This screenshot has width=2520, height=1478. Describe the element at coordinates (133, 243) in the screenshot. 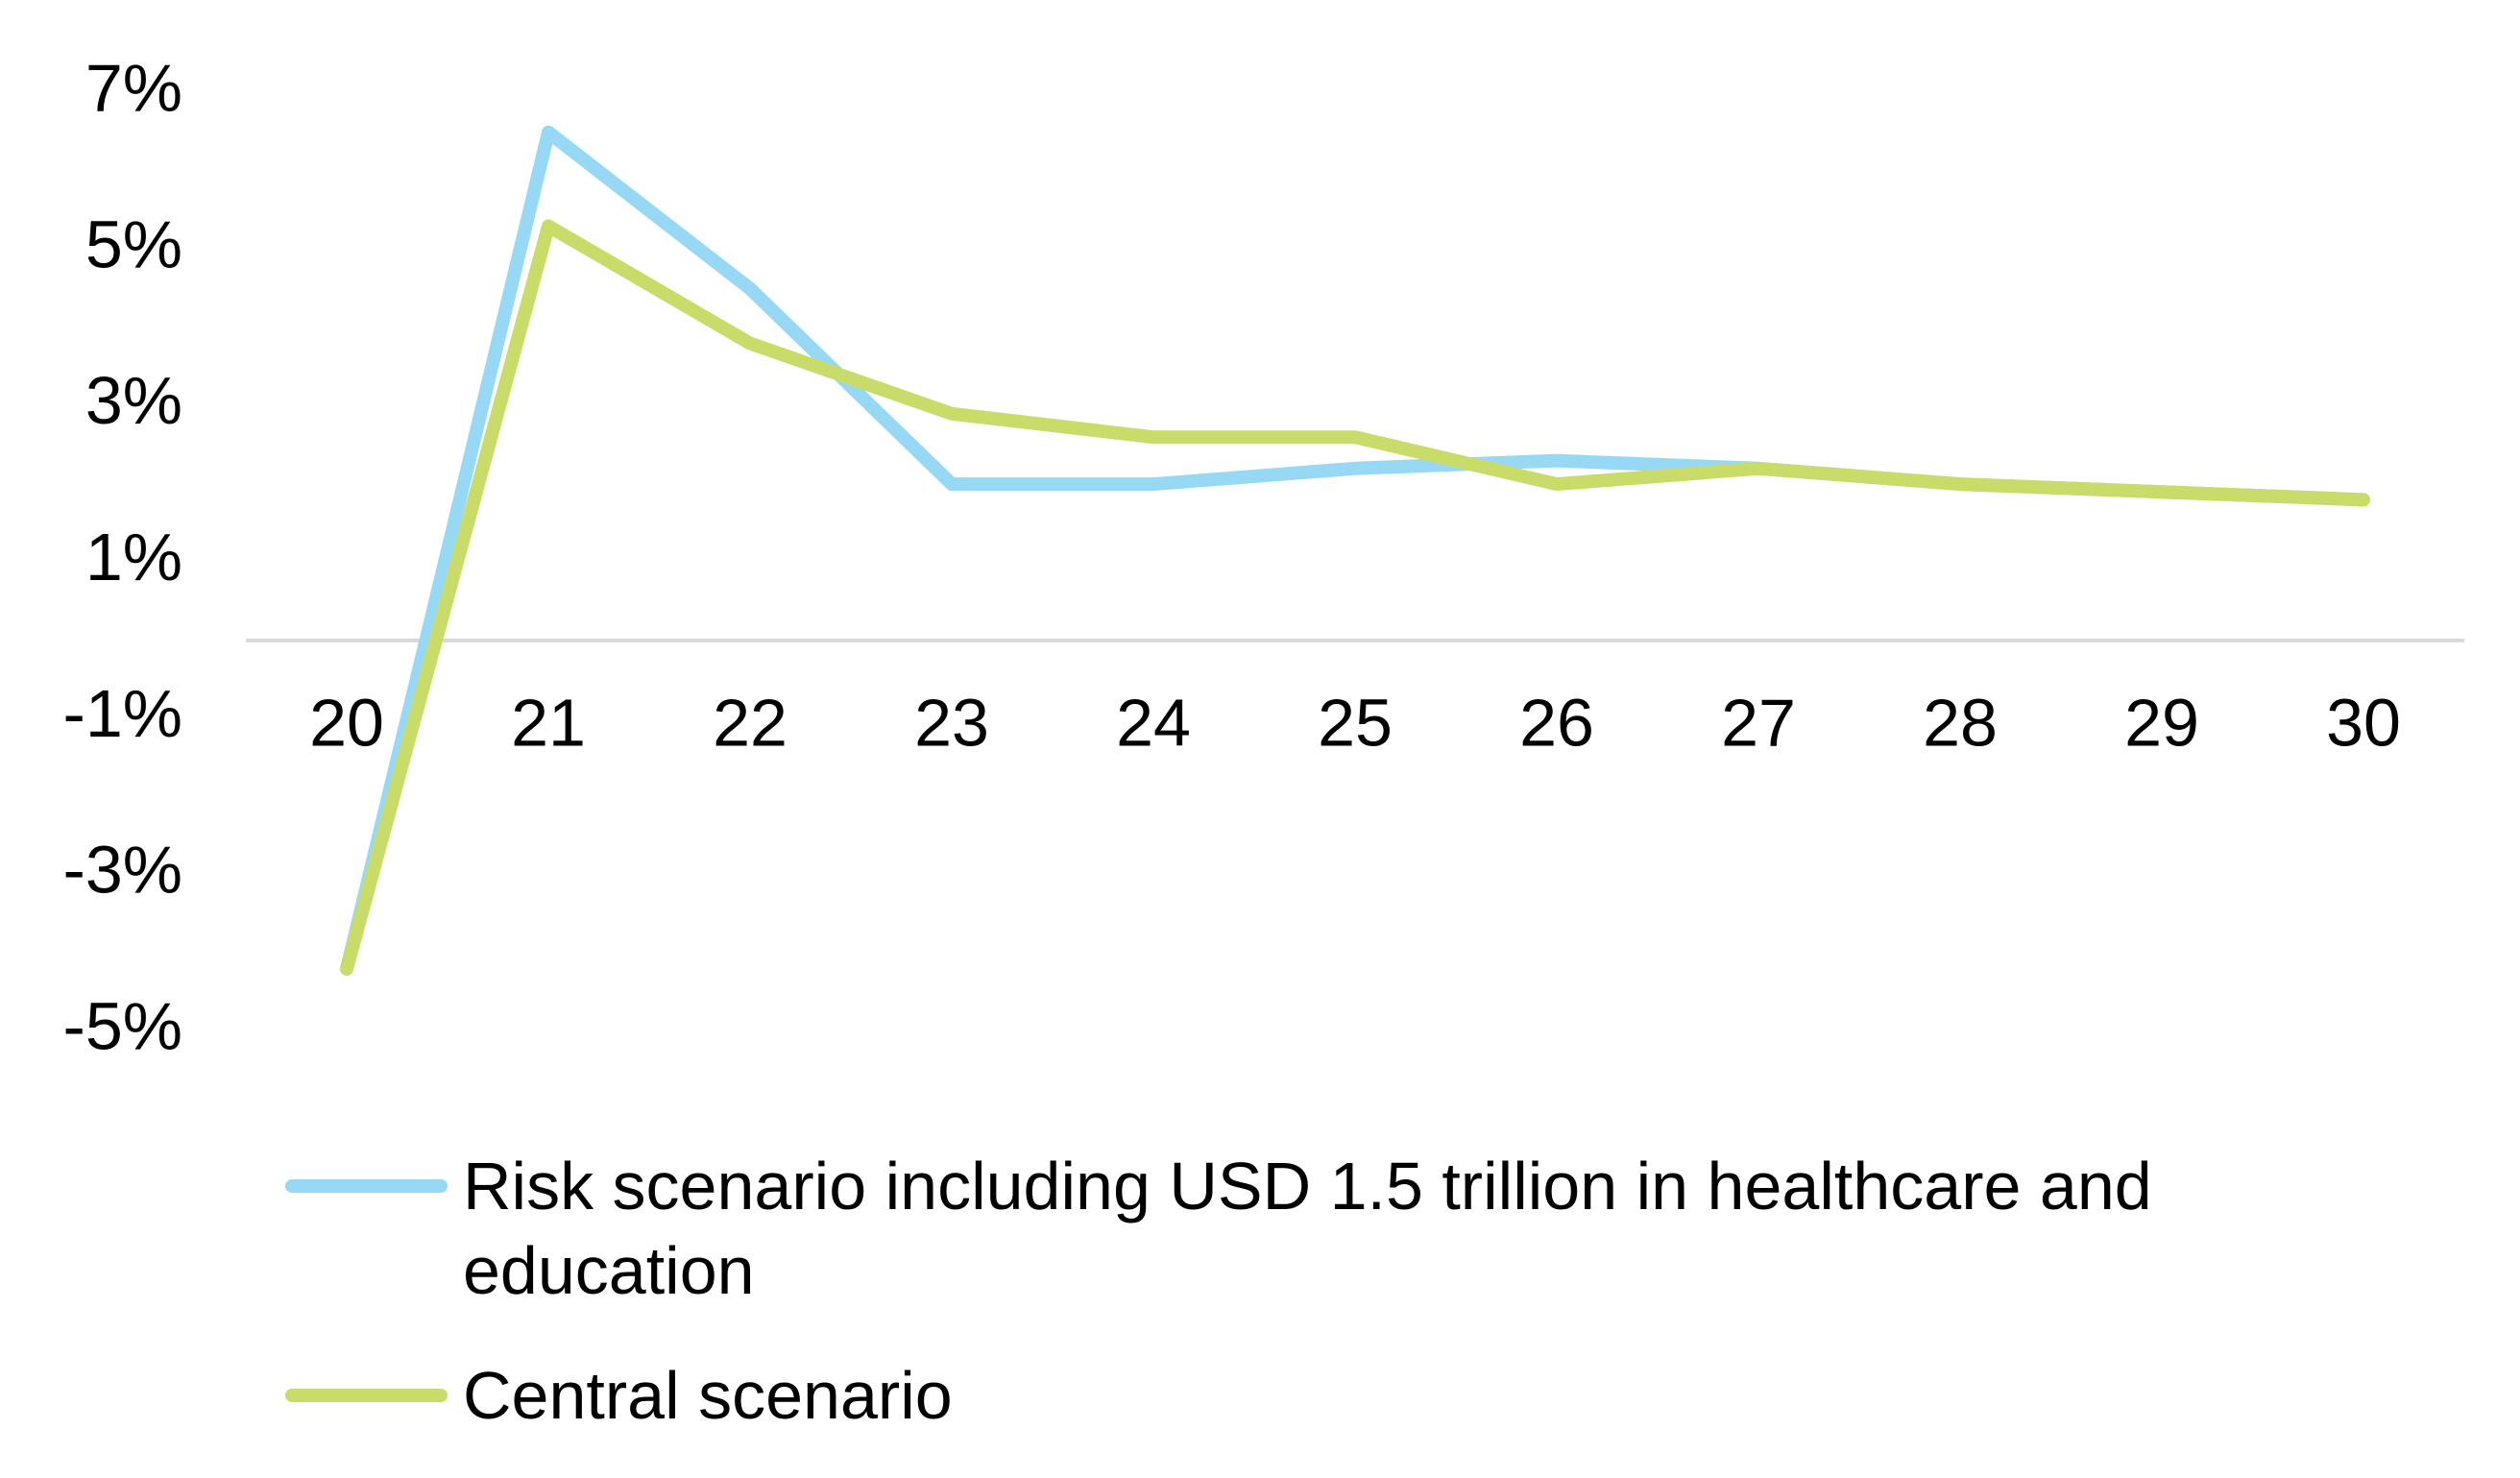

I see `y-tick-label: 5%` at that location.